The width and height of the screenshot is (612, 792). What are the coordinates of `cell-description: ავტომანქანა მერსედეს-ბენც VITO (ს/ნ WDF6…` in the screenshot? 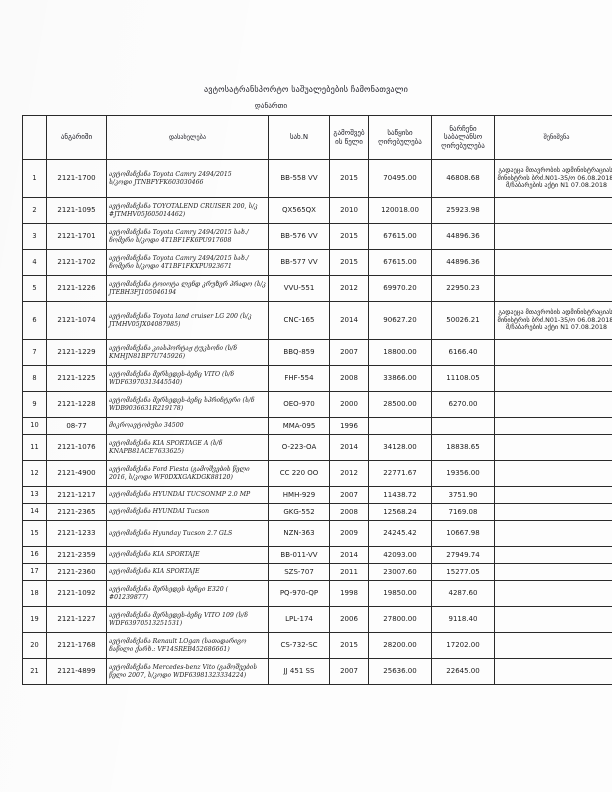 It's located at (187, 378).